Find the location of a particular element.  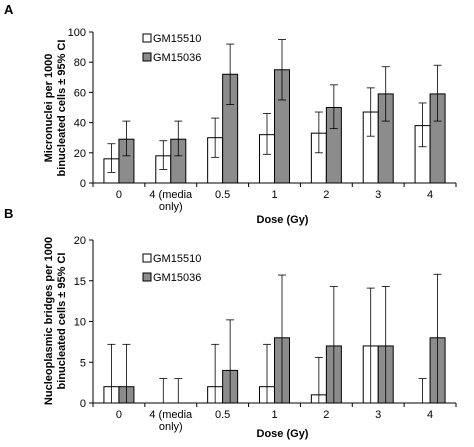

y-tick-label: 100 is located at coordinates (77, 33).